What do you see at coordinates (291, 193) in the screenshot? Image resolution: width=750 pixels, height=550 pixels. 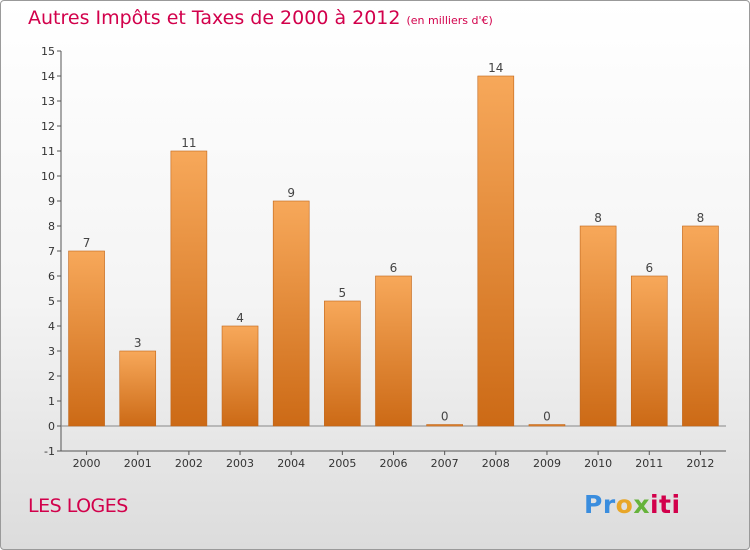 I see `value-label: 9` at bounding box center [291, 193].